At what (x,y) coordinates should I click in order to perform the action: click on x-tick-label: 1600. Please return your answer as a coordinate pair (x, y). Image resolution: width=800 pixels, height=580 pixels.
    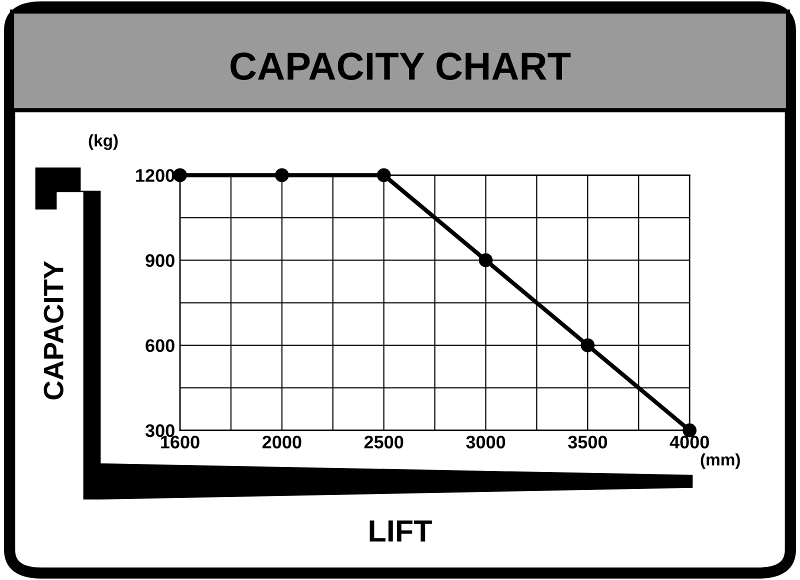
    Looking at the image, I should click on (180, 442).